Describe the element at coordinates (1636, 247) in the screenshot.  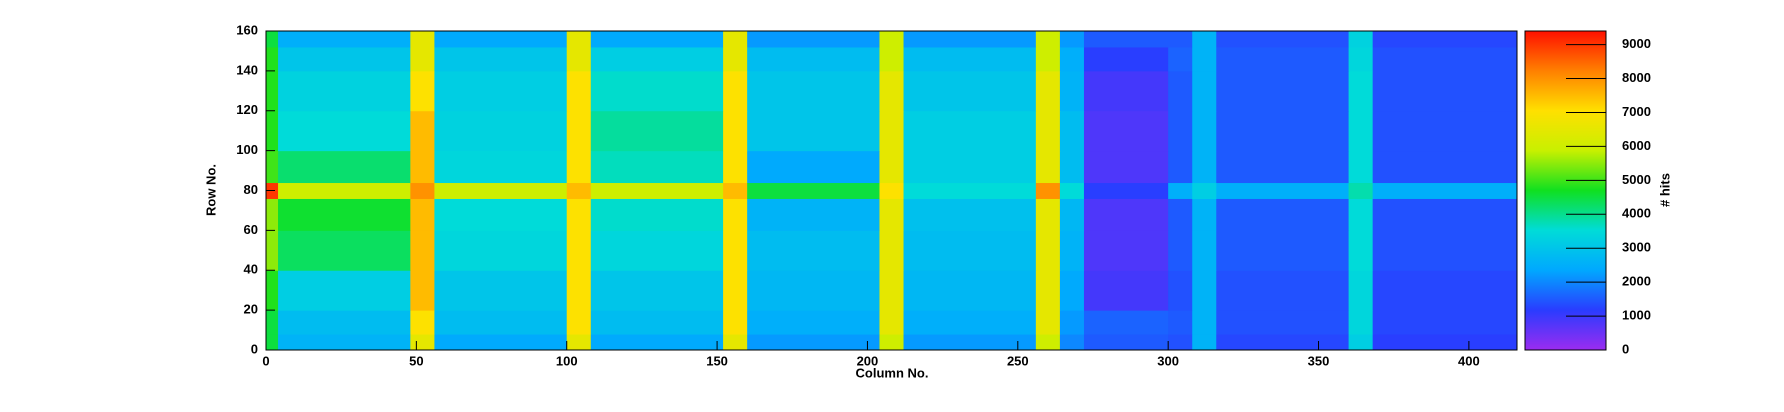
I see `colorbar-tick-label: 3000` at that location.